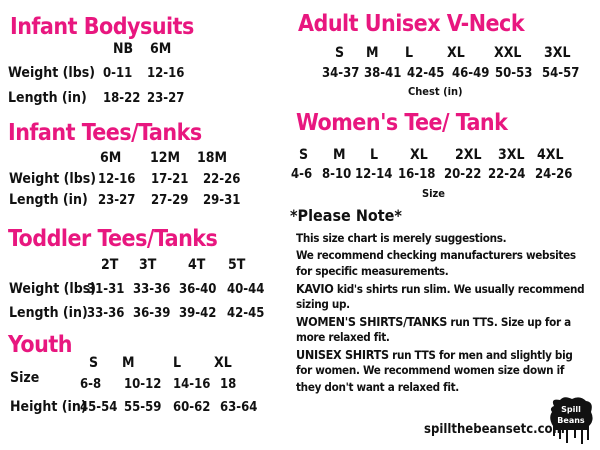  I want to click on note-text: they don't want a relaxed fit., so click(377, 386).